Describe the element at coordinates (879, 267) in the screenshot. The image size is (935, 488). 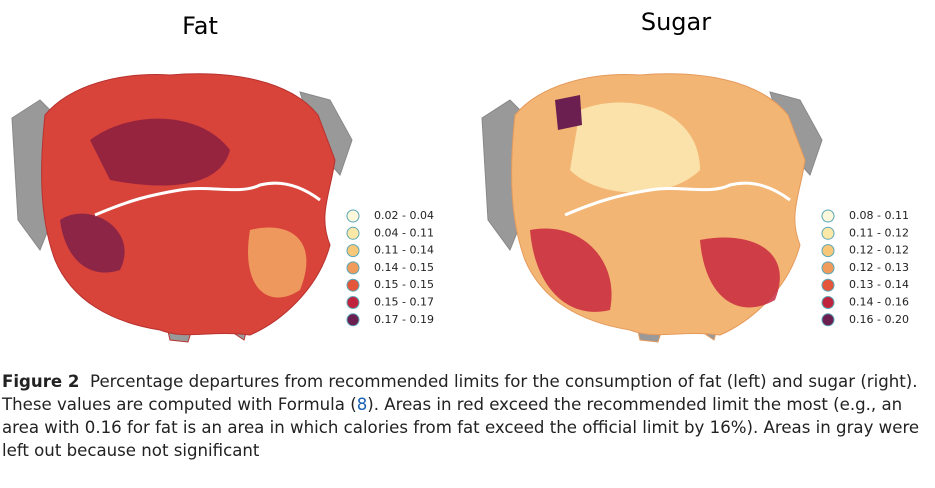
I see `legend-label: 0.12 - 0.13` at that location.